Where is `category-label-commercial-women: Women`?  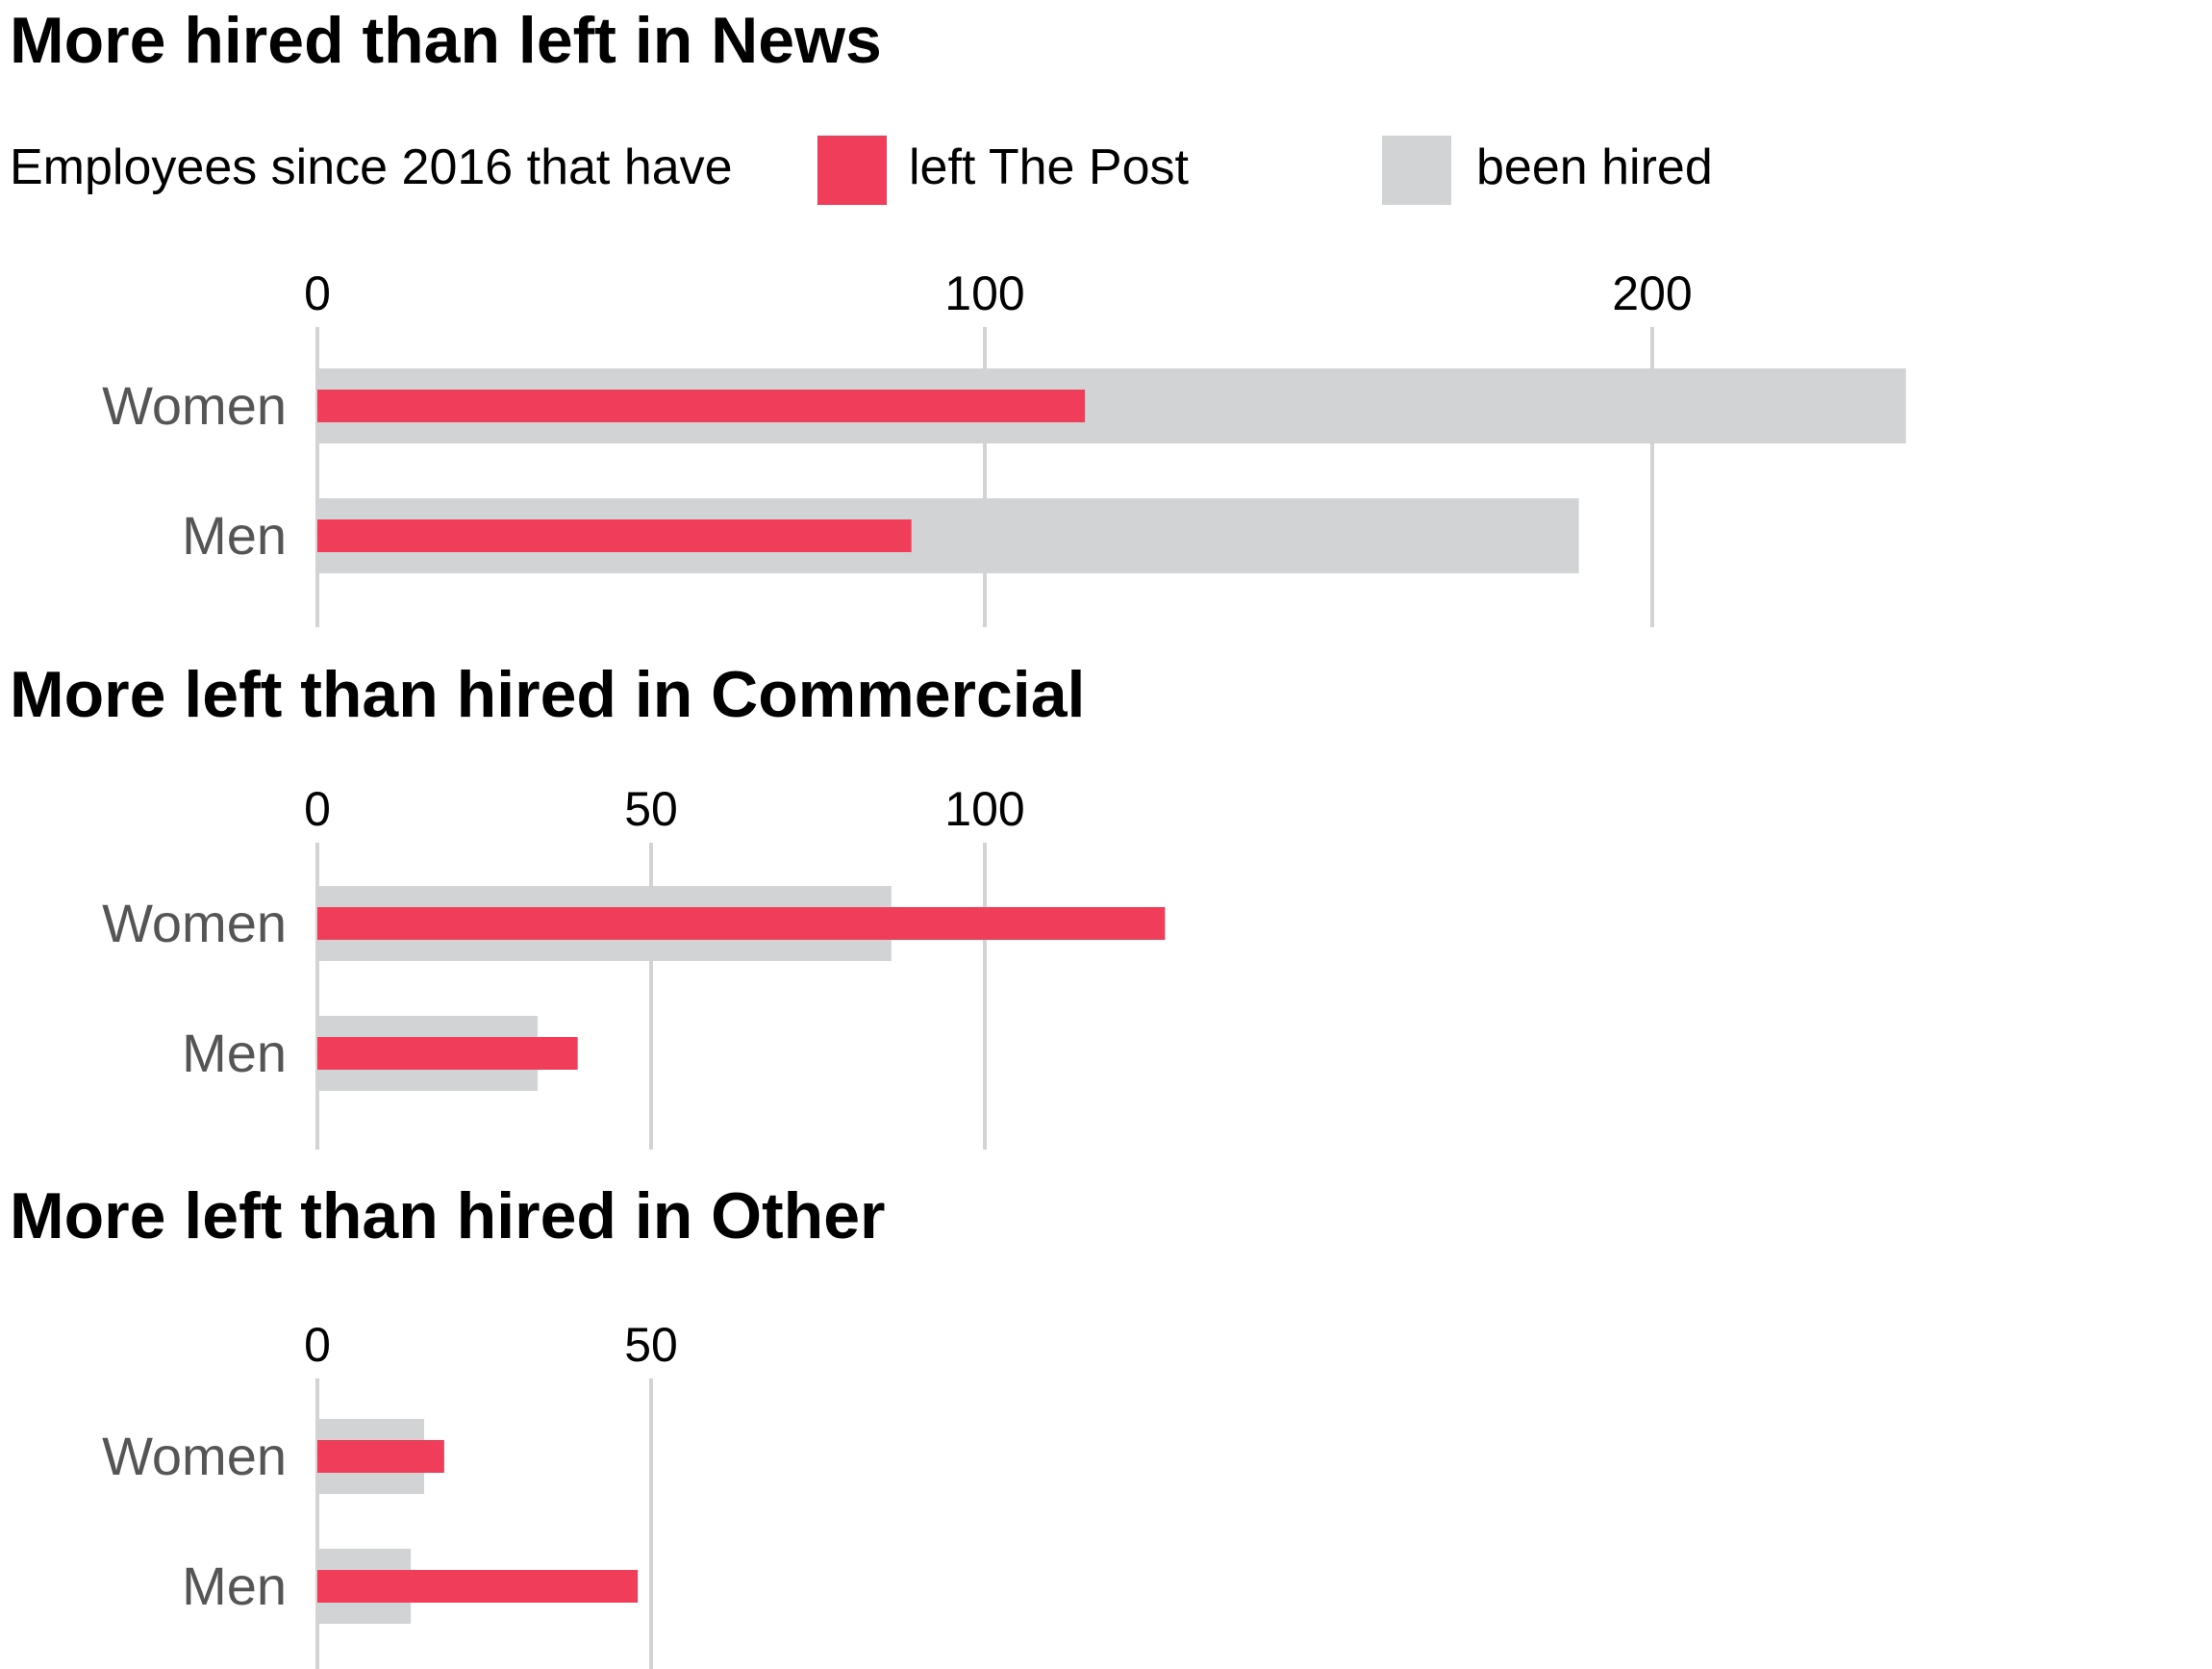 category-label-commercial-women: Women is located at coordinates (194, 923).